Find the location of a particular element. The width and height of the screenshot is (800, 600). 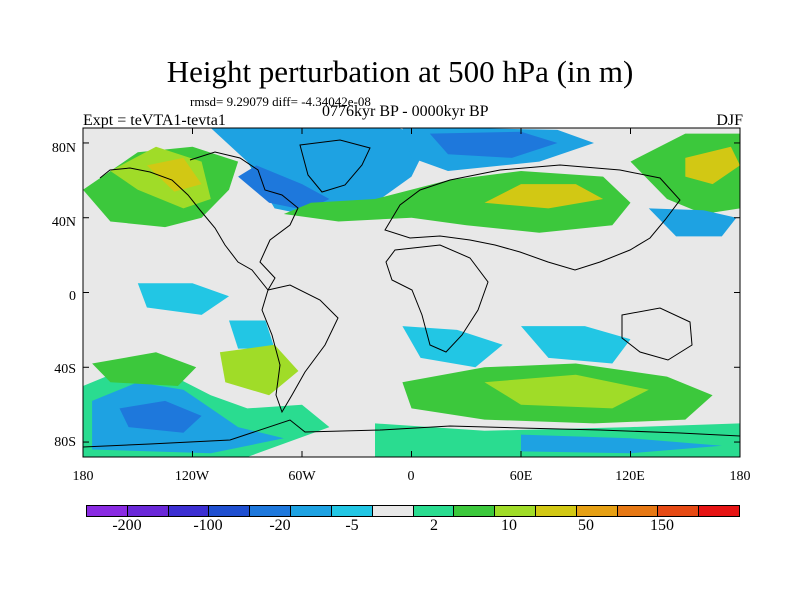

contour-region-north-atlantic-core is located at coordinates (284, 188).